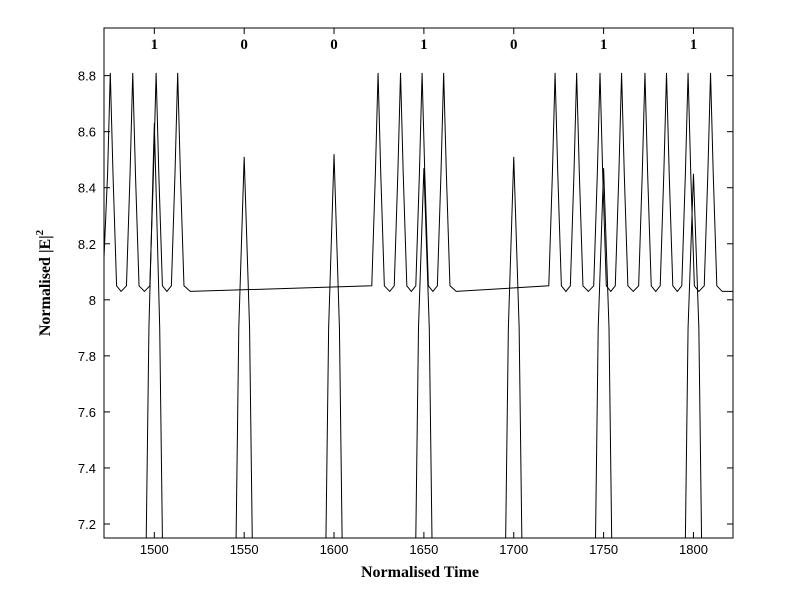 Image resolution: width=800 pixels, height=600 pixels. What do you see at coordinates (87, 244) in the screenshot?
I see `y-tick-label: 8.2` at bounding box center [87, 244].